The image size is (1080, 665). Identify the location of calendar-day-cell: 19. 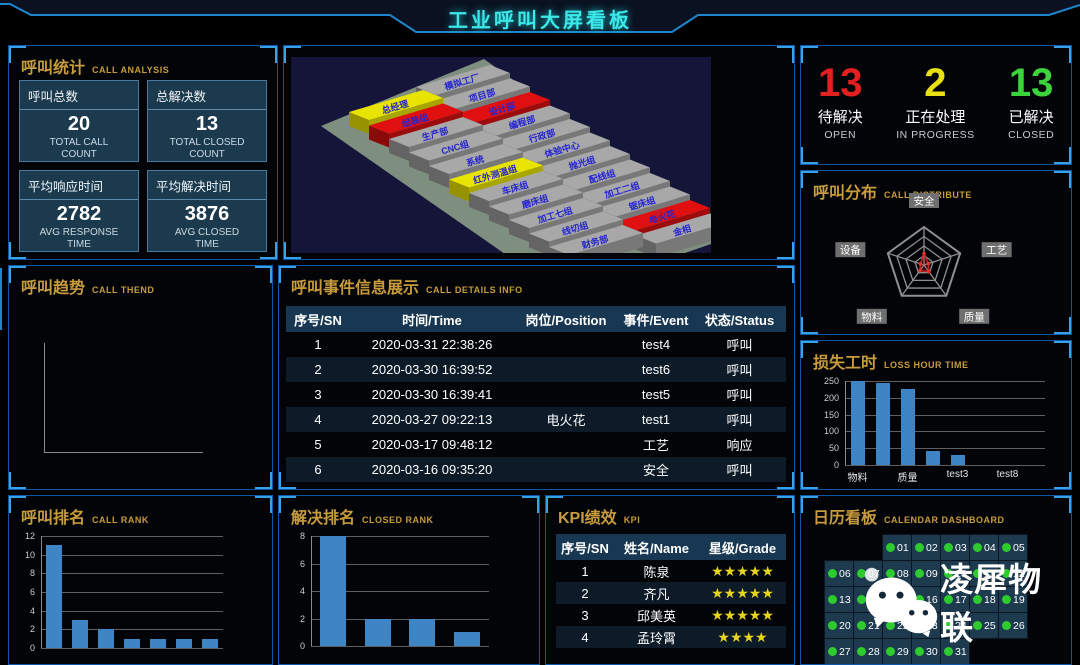
(1013, 599).